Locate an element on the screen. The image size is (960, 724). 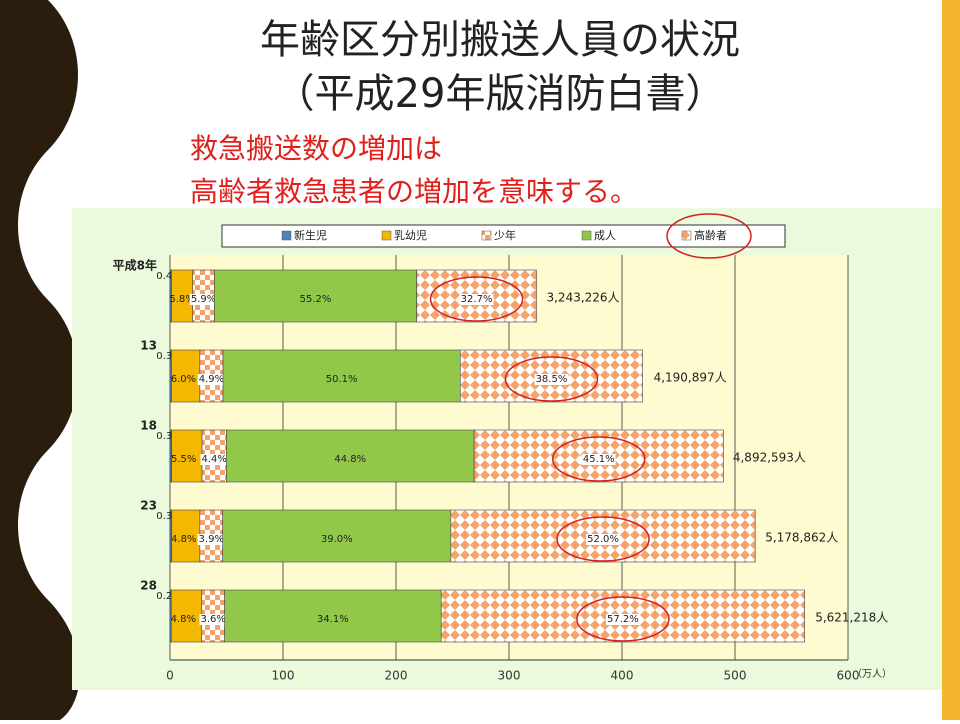
value-label: 5.9% is located at coordinates (203, 299).